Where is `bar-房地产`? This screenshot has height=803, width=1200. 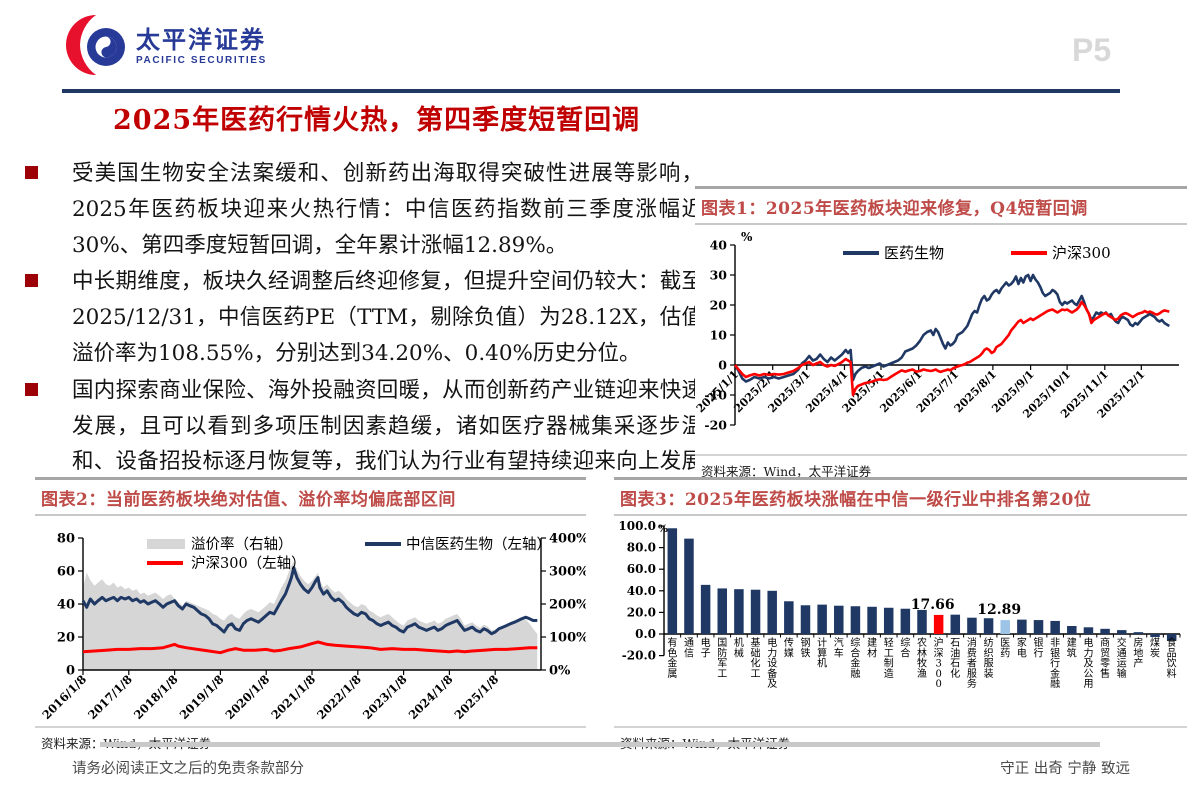
bar-房地产 is located at coordinates (1138, 633).